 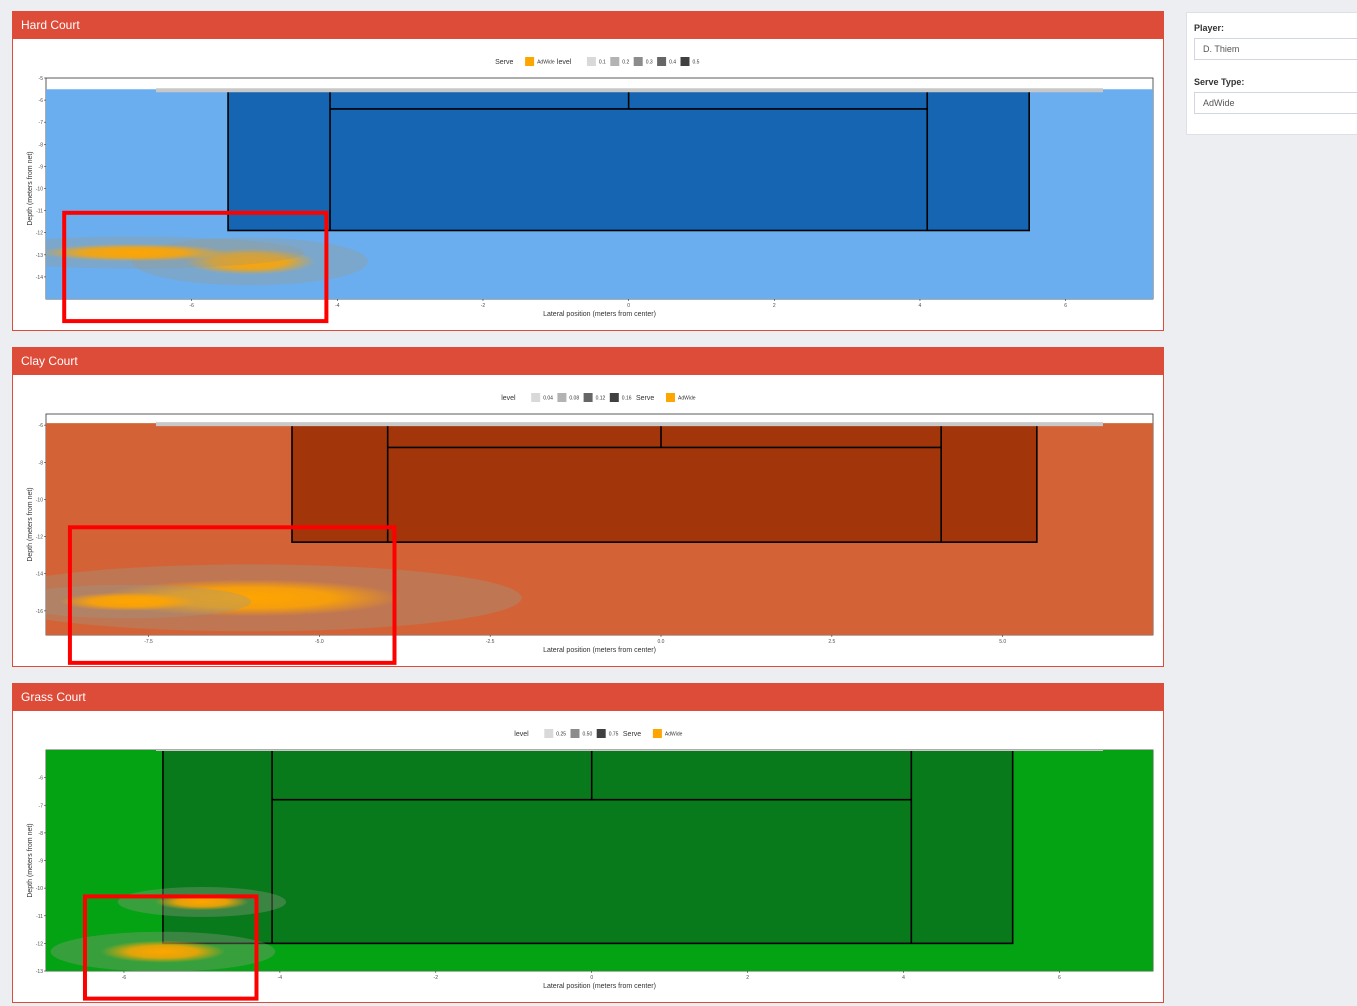 I want to click on x-tick-label: 5.0, so click(x=1002, y=642).